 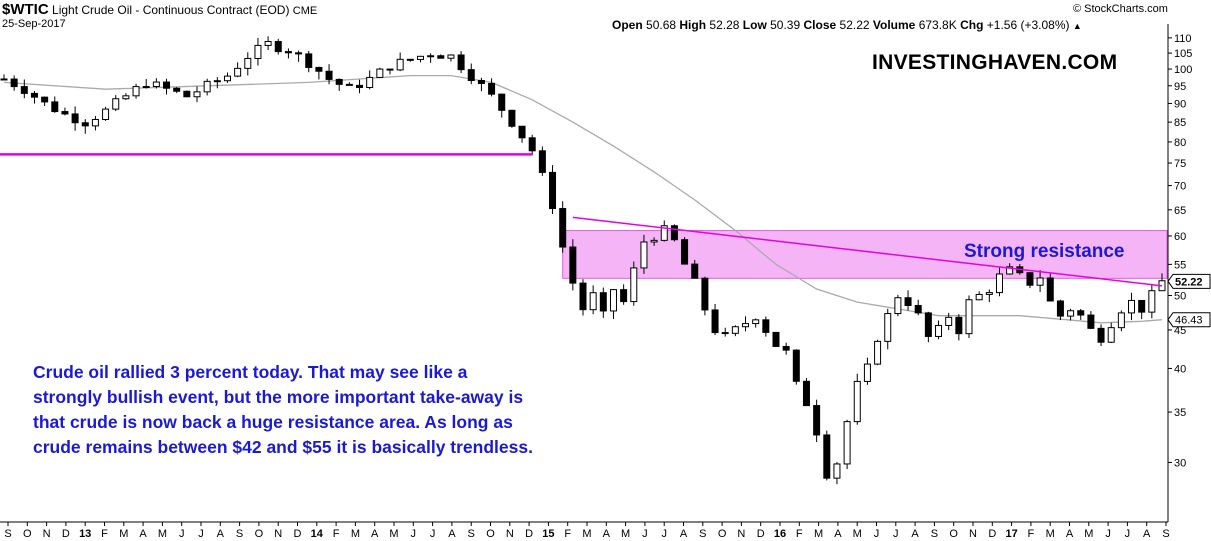 I want to click on volume-value: 673.8K, so click(x=937, y=25).